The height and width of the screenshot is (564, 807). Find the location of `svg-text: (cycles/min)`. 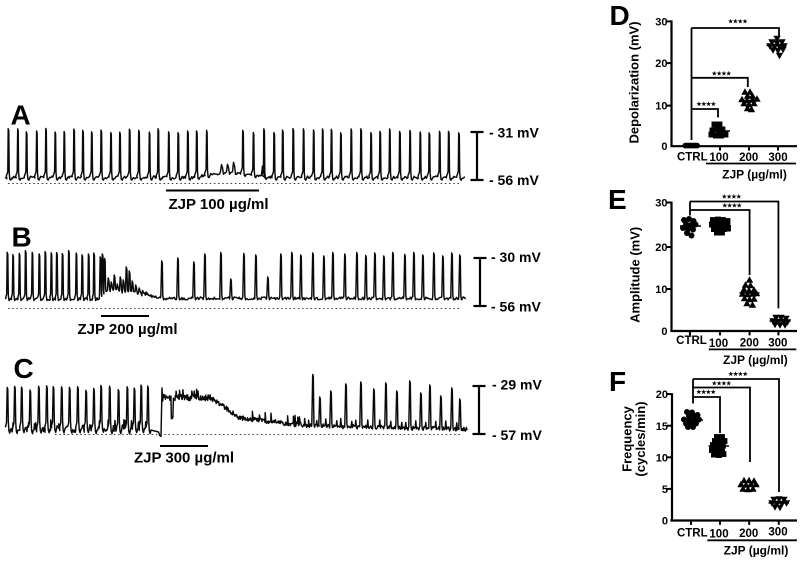

svg-text: (cycles/min) is located at coordinates (640, 438).